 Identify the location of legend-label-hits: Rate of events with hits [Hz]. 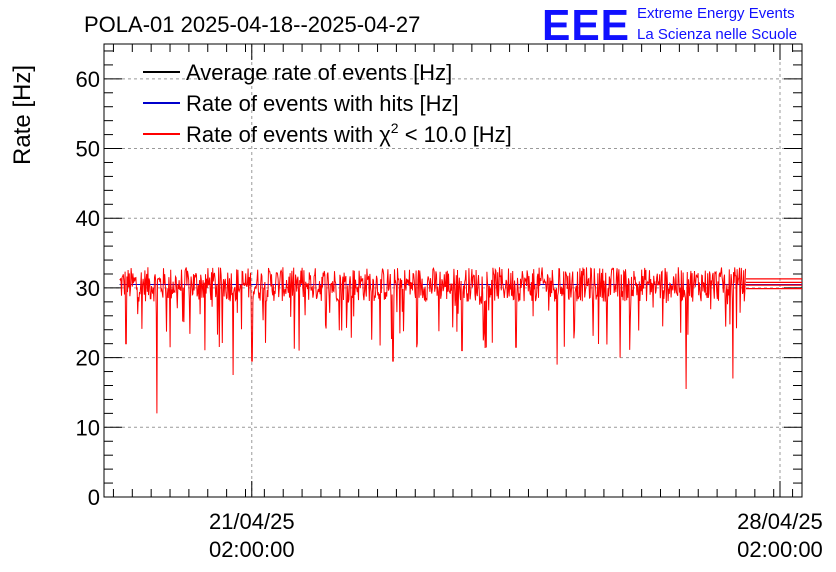
(322, 103).